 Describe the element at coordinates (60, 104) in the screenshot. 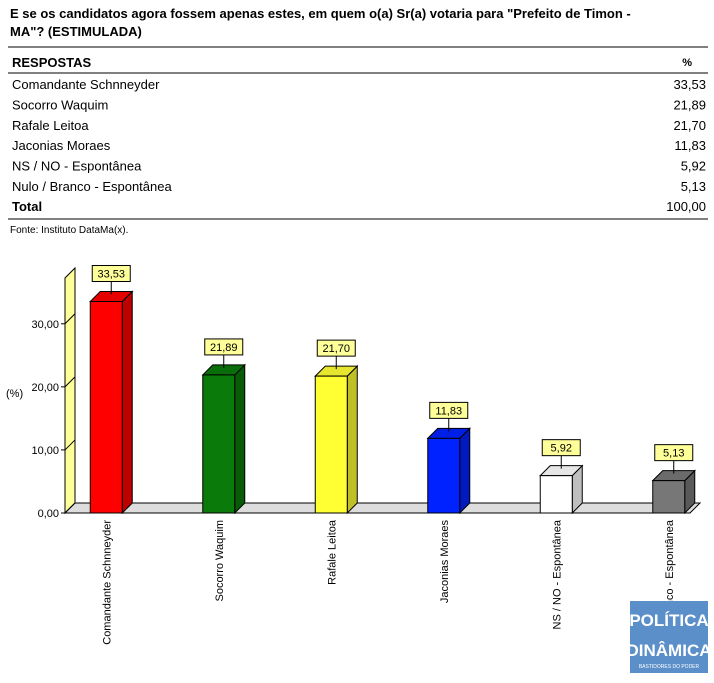

I see `row-label: Socorro Waquim` at that location.